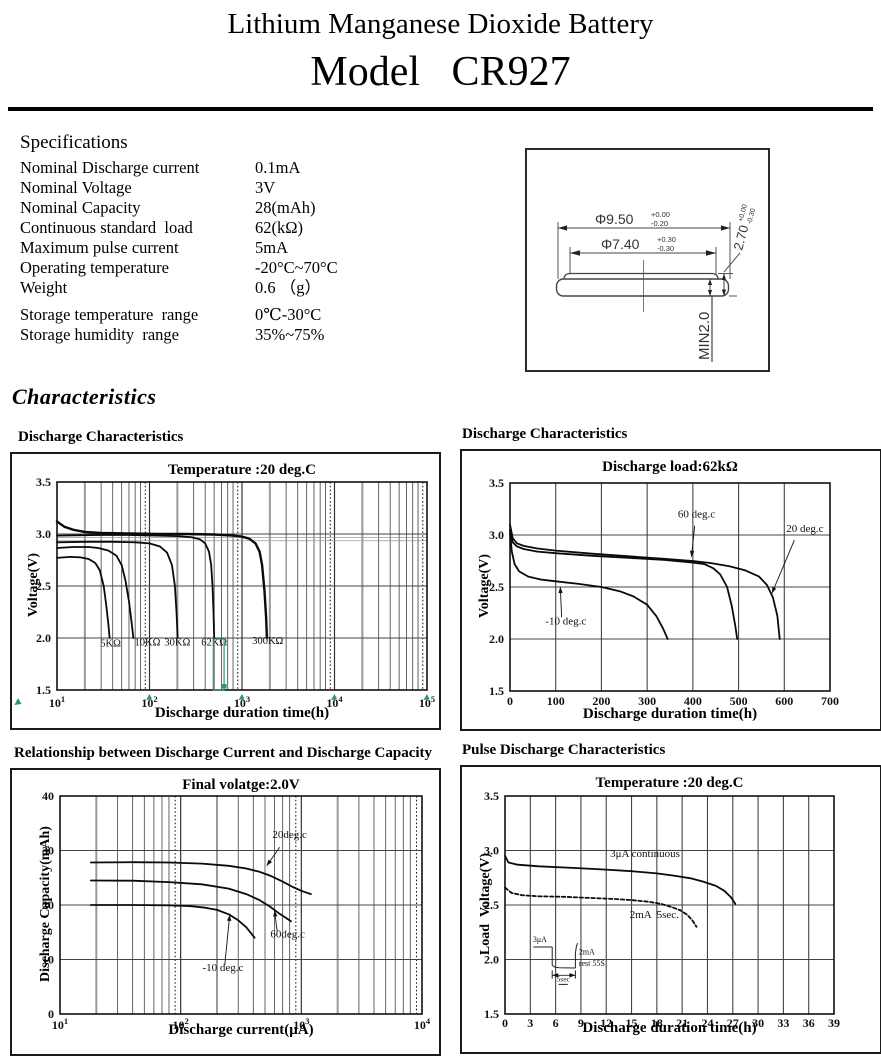 The width and height of the screenshot is (881, 1059). Describe the element at coordinates (224, 686) in the screenshot. I see `selection-handle-artifact` at that location.